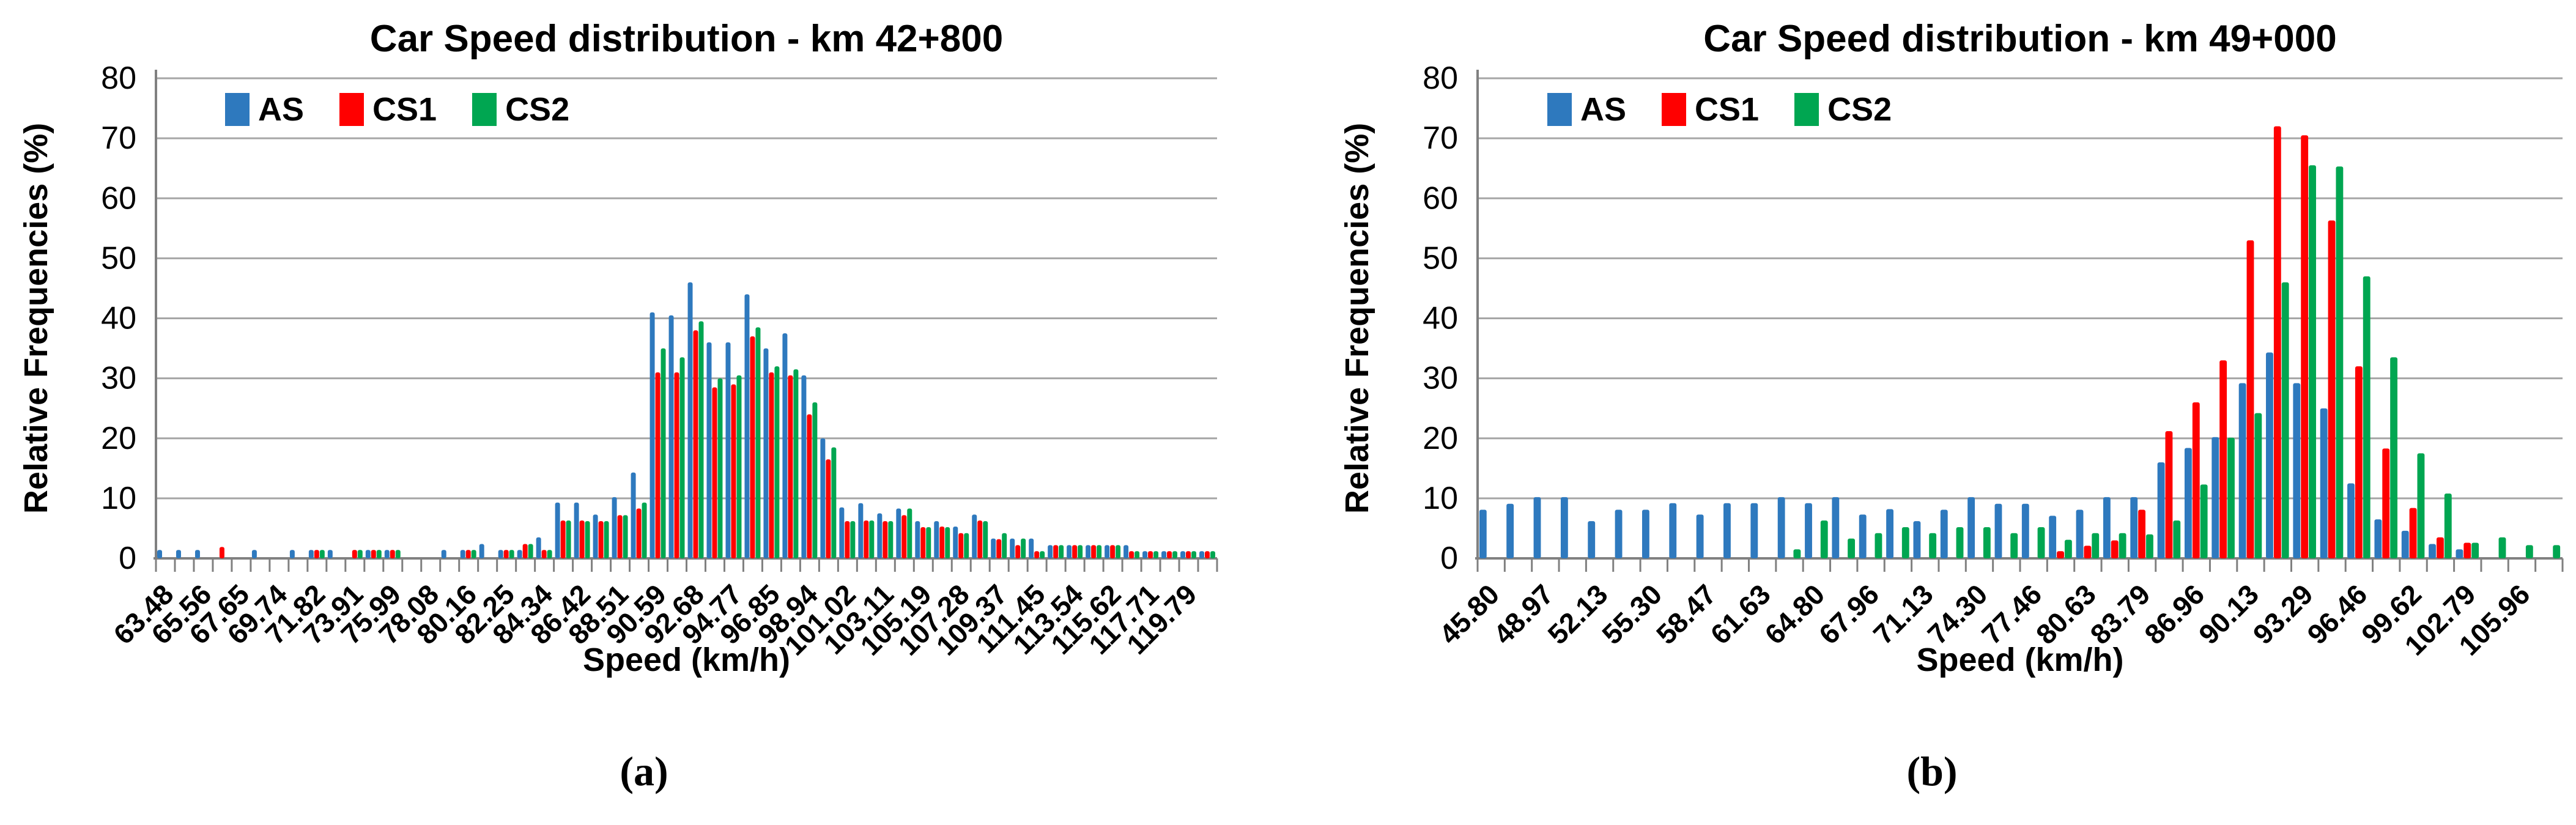 Image resolution: width=2576 pixels, height=825 pixels. I want to click on x-tick-label: 90.13, so click(2229, 614).